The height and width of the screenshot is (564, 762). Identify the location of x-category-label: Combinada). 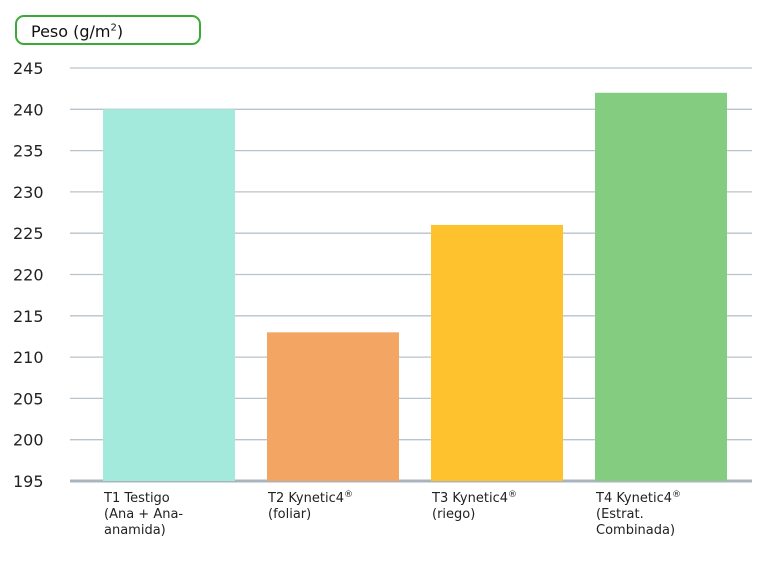
(635, 530).